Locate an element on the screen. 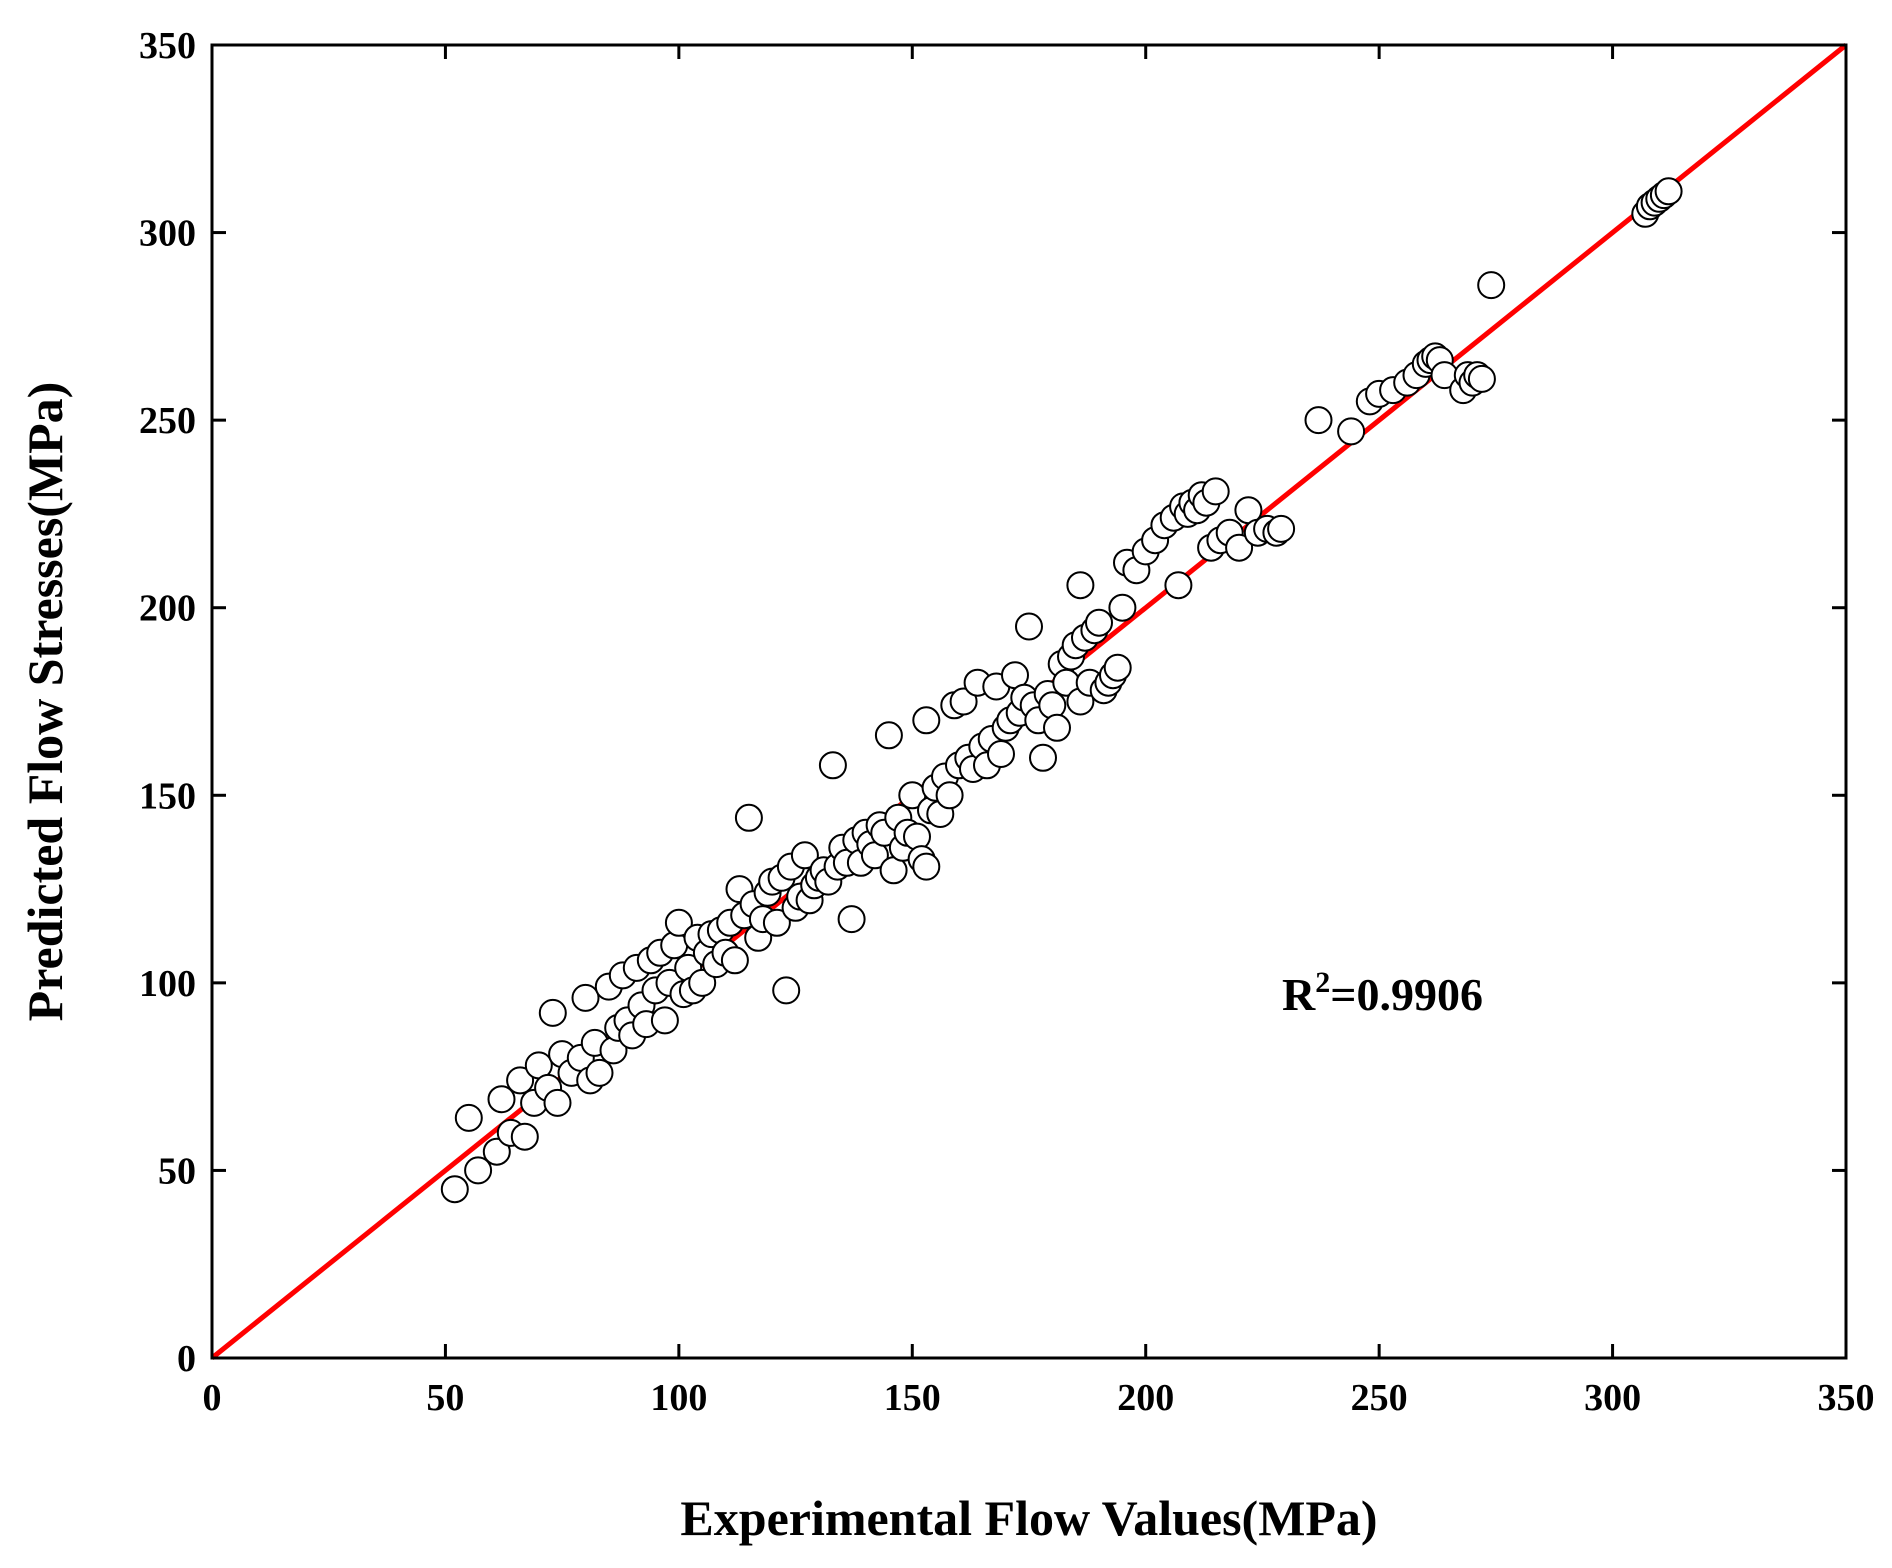 The height and width of the screenshot is (1568, 1892). r-squared-value: =0.9906 is located at coordinates (1406, 994).